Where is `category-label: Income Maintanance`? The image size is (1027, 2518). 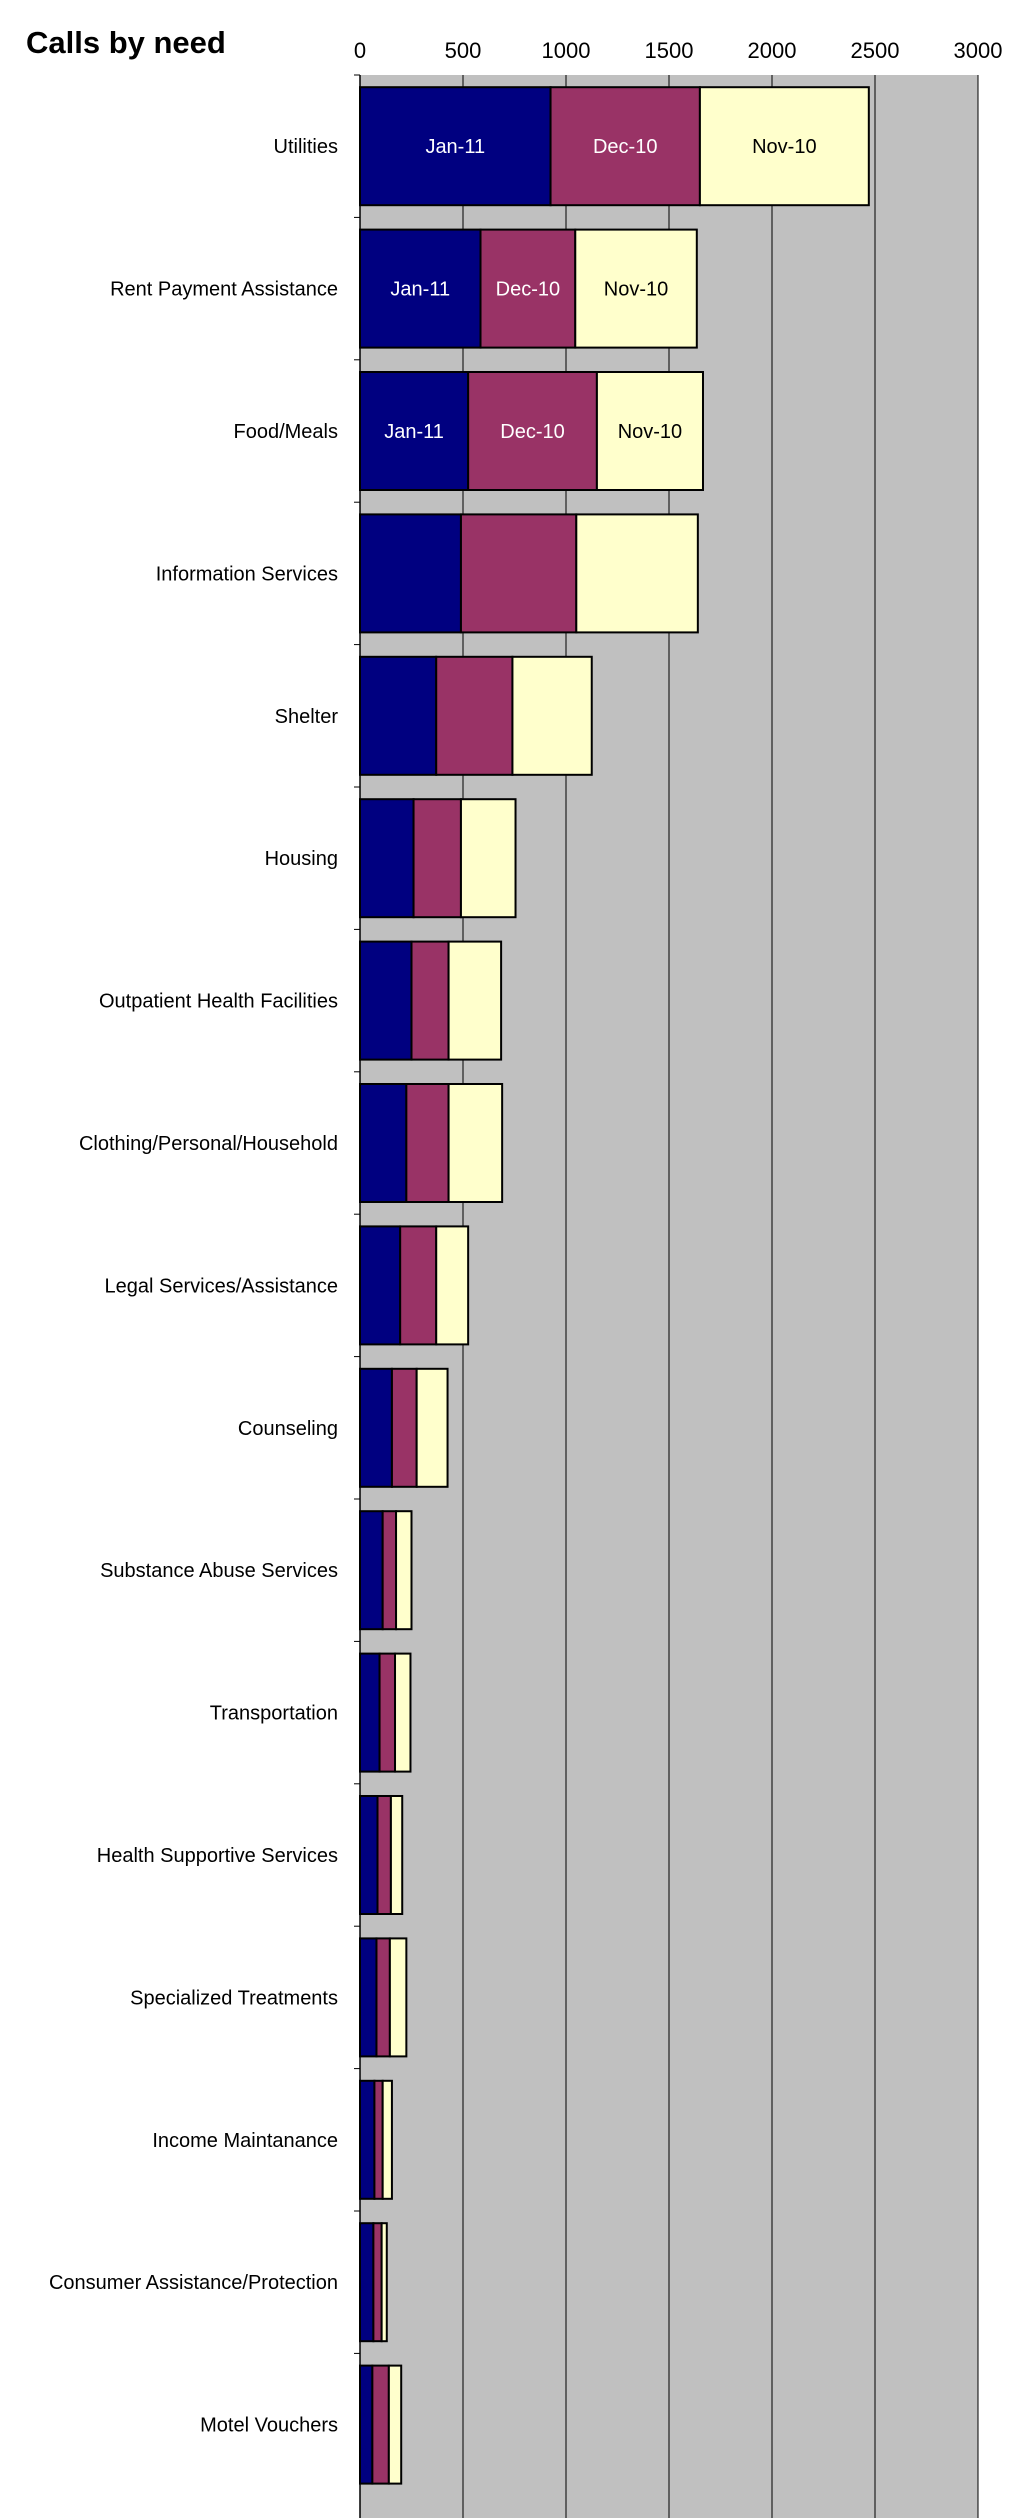 category-label: Income Maintanance is located at coordinates (245, 2141).